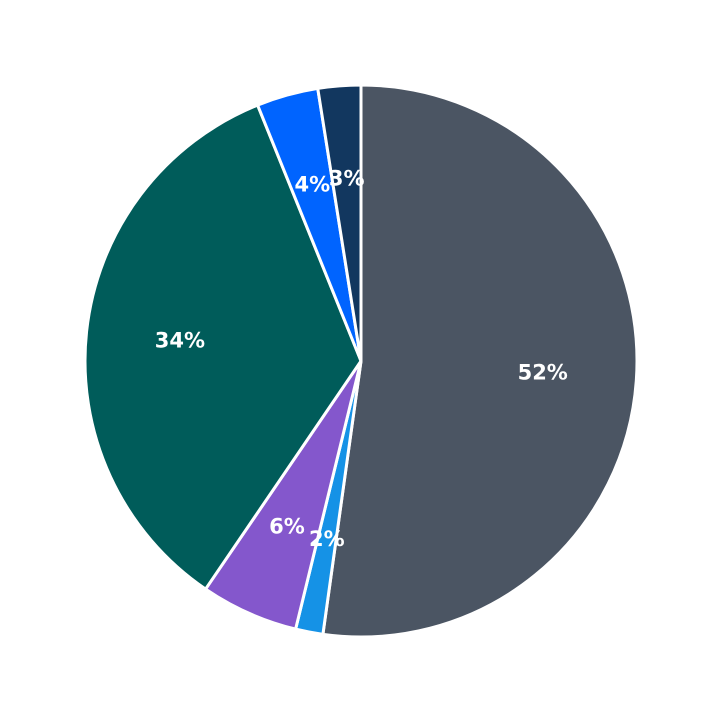  I want to click on slice-percent-label: 4%, so click(312, 184).